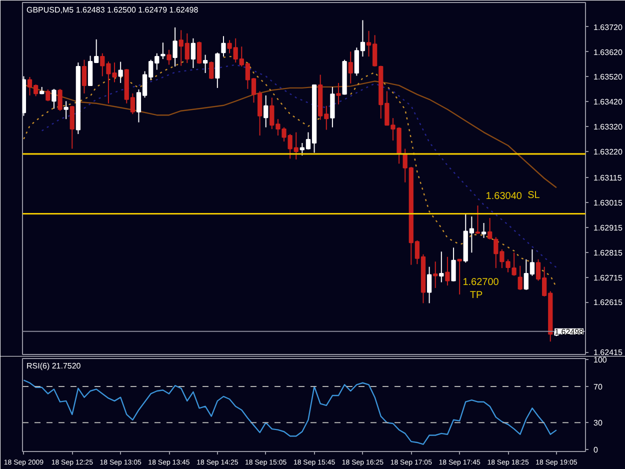 Image resolution: width=625 pixels, height=469 pixels. What do you see at coordinates (608, 303) in the screenshot?
I see `y-tick-label: 1.62615` at bounding box center [608, 303].